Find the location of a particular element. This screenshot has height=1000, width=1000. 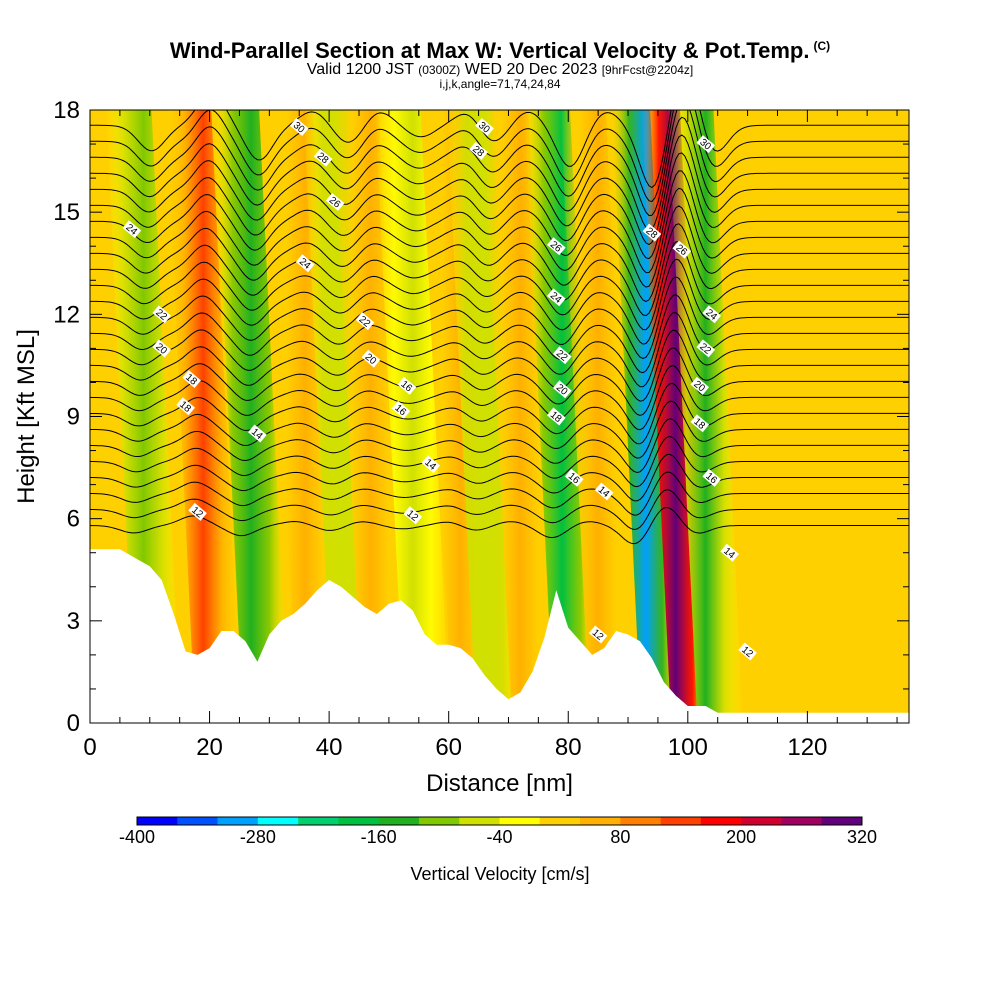

x-tick-label: 60 is located at coordinates (448, 747).